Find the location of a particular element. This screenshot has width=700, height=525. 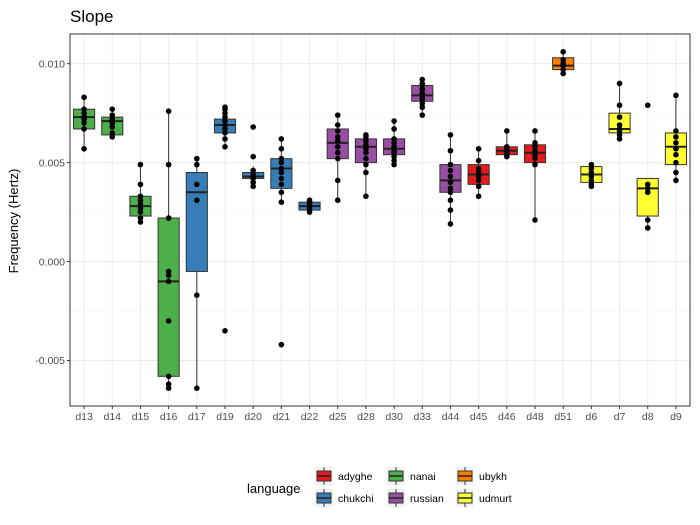

box-d15 is located at coordinates (140, 193).